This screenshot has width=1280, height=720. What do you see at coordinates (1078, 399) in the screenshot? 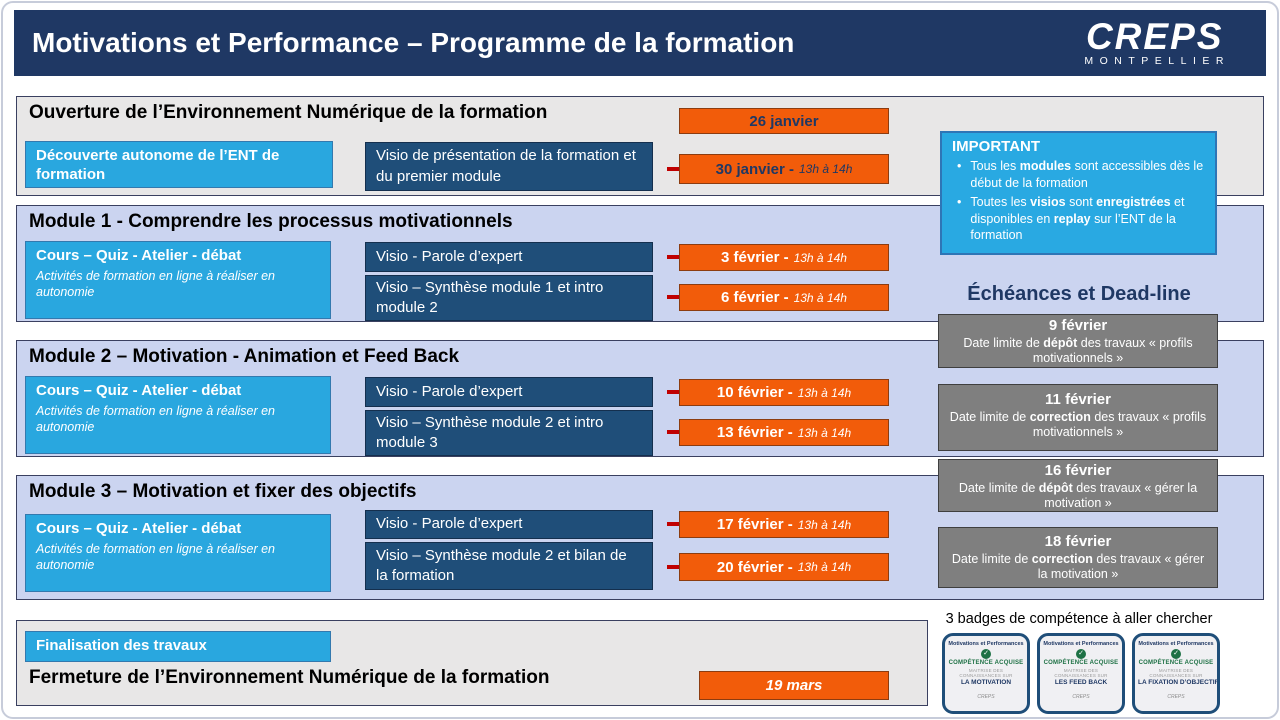
I see `deadline-date: 11 février` at bounding box center [1078, 399].